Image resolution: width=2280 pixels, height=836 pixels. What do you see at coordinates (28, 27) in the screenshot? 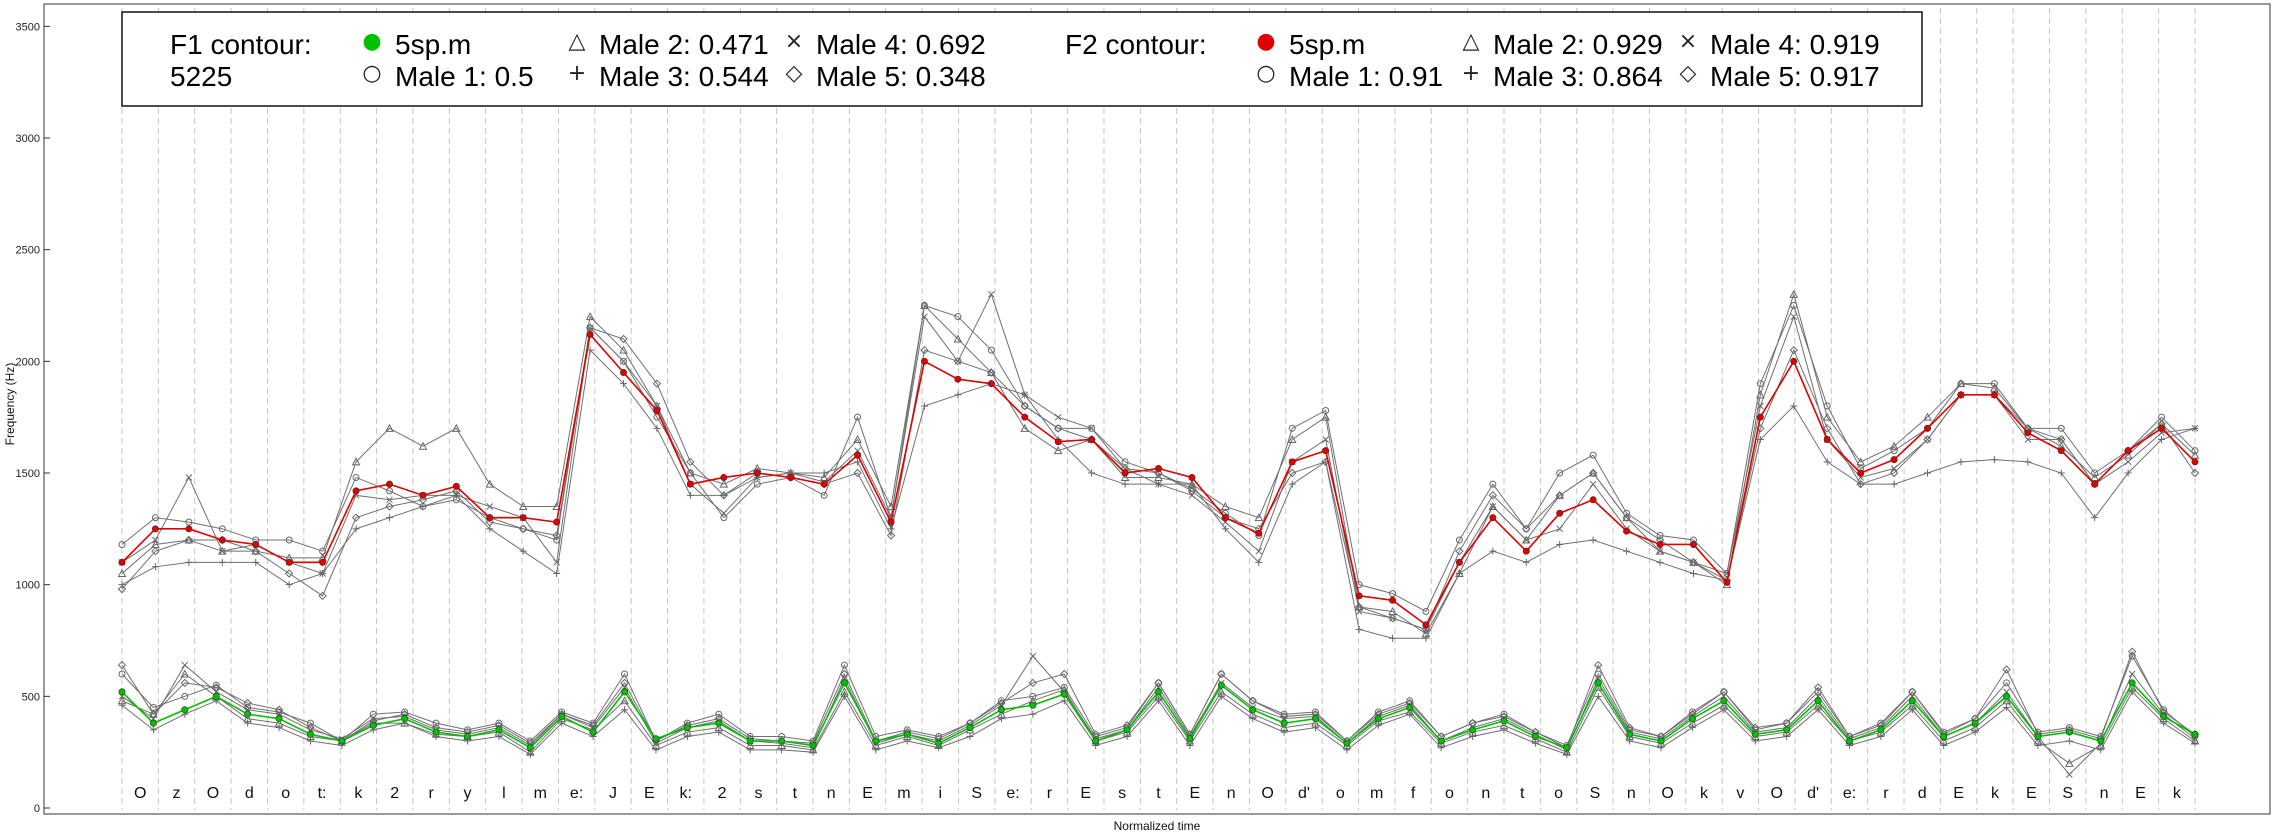
I see `y-tick-label: 3500` at bounding box center [28, 27].